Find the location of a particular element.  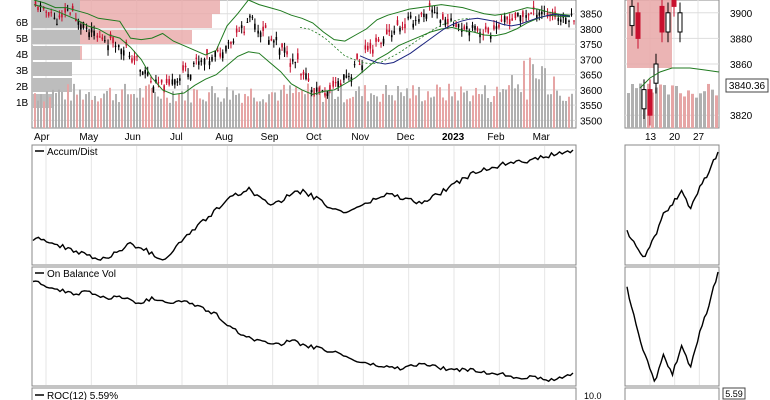

zoom-obv-line is located at coordinates (672, 327).